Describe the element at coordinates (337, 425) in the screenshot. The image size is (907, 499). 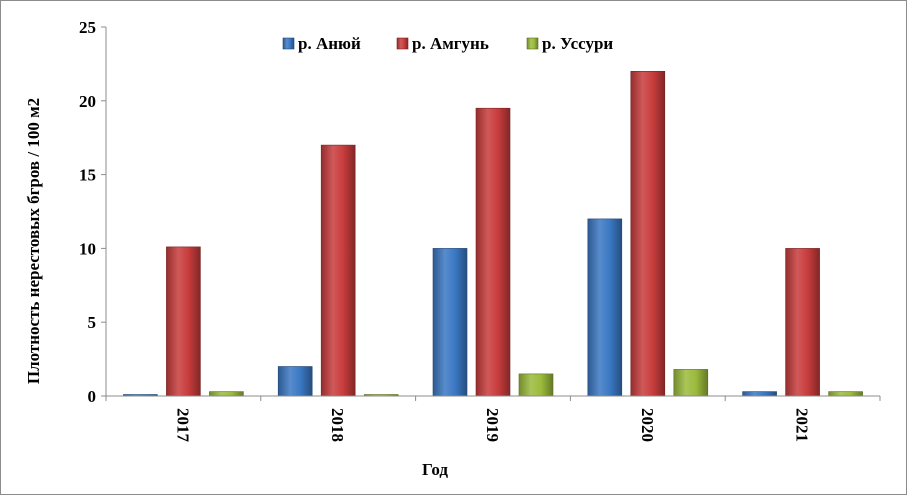
I see `x-tick-label: 2018` at that location.